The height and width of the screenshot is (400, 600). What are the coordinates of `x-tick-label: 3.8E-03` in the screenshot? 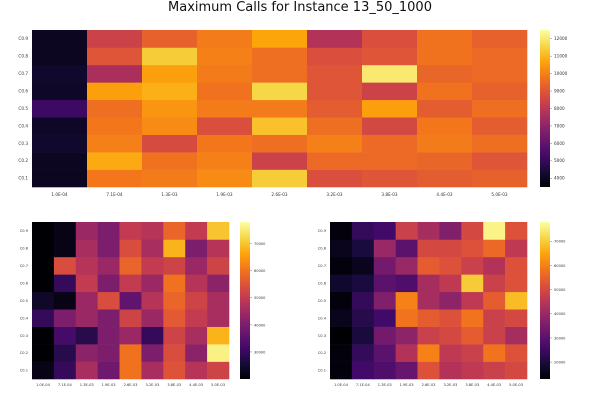 It's located at (472, 385).